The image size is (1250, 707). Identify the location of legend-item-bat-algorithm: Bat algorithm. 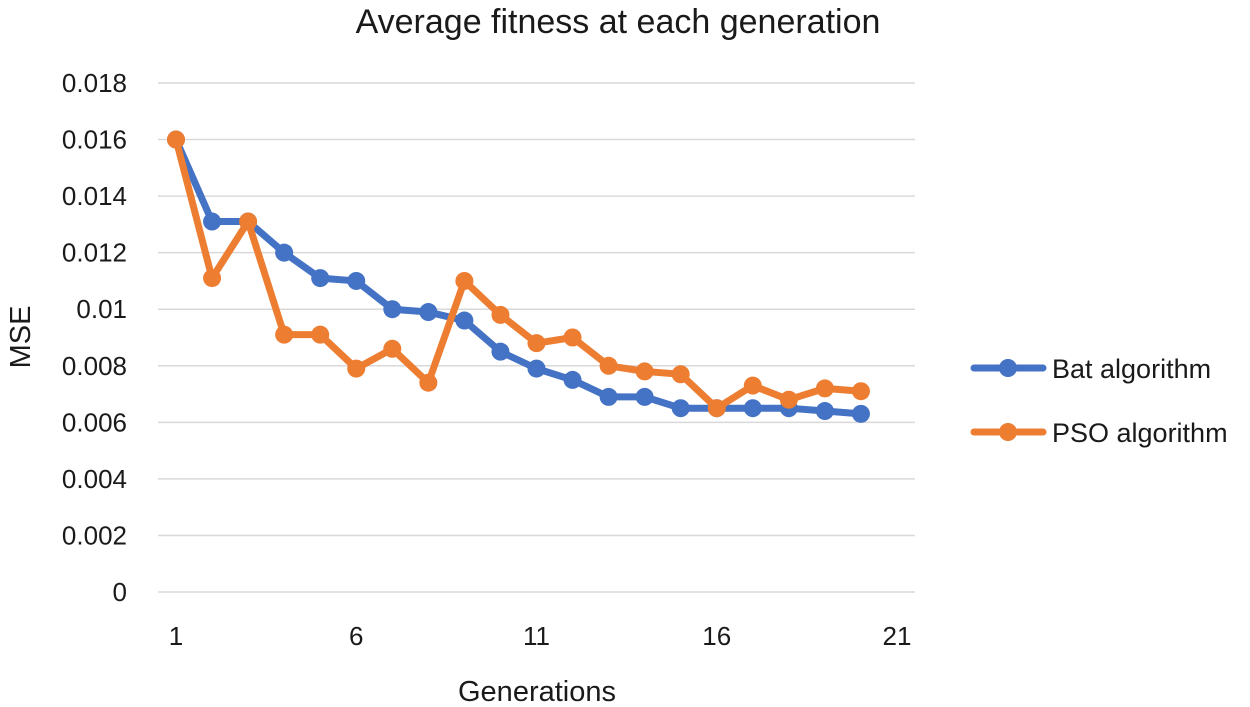
(1090, 369).